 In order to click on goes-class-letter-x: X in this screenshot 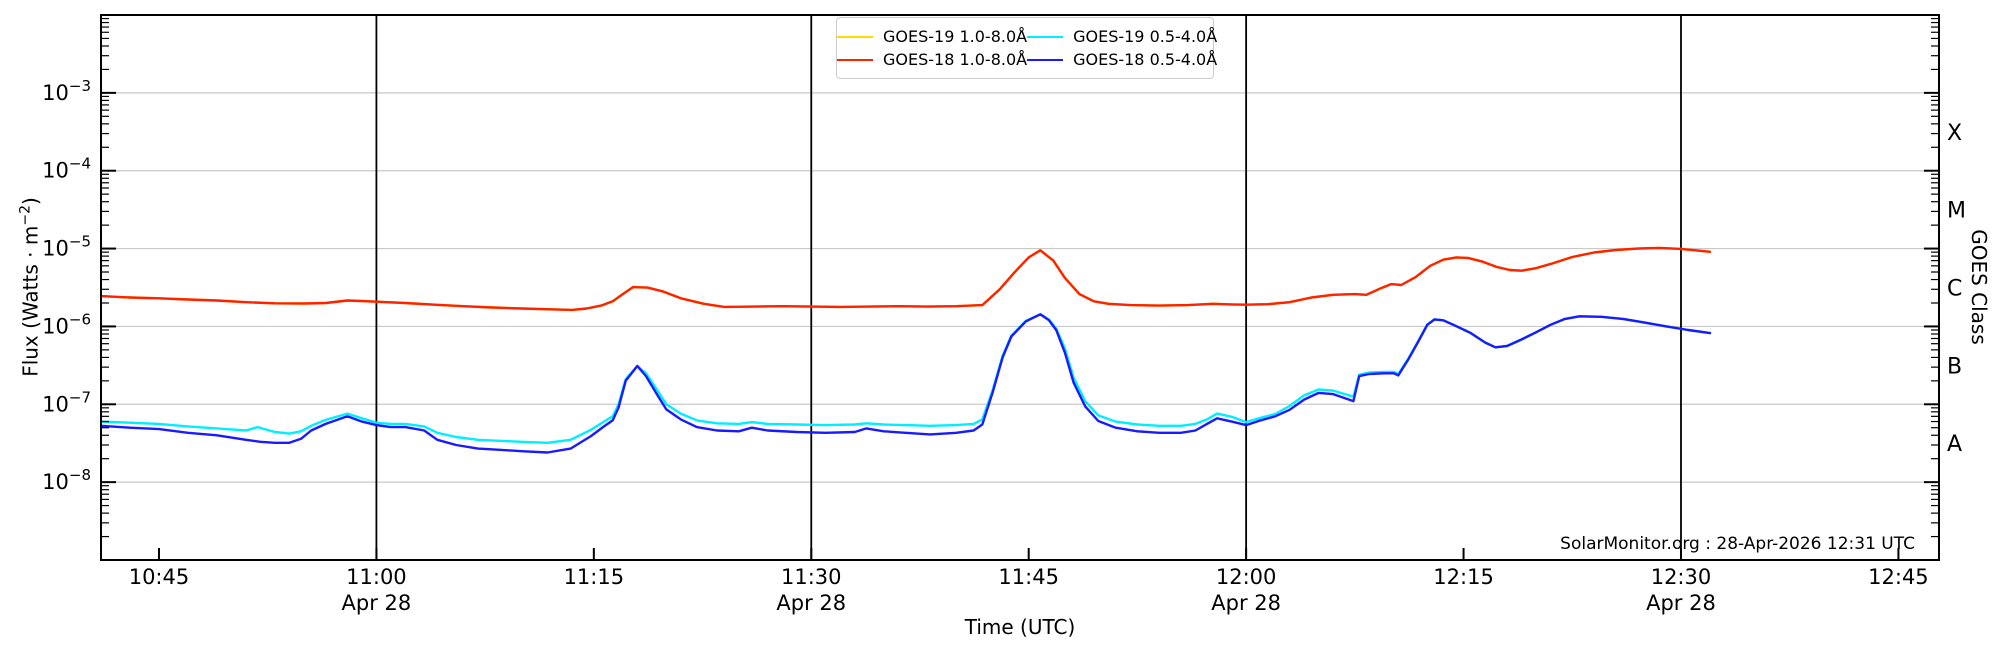, I will do `click(1954, 133)`.